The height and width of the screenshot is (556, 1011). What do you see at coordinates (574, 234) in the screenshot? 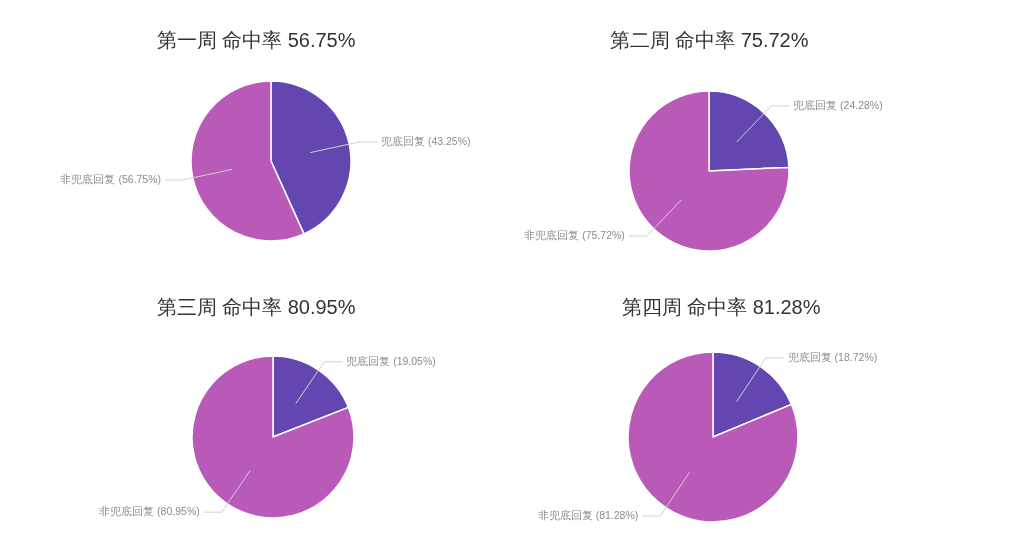
I see `slice-label: 非兜底回复 (75.72%)` at bounding box center [574, 234].